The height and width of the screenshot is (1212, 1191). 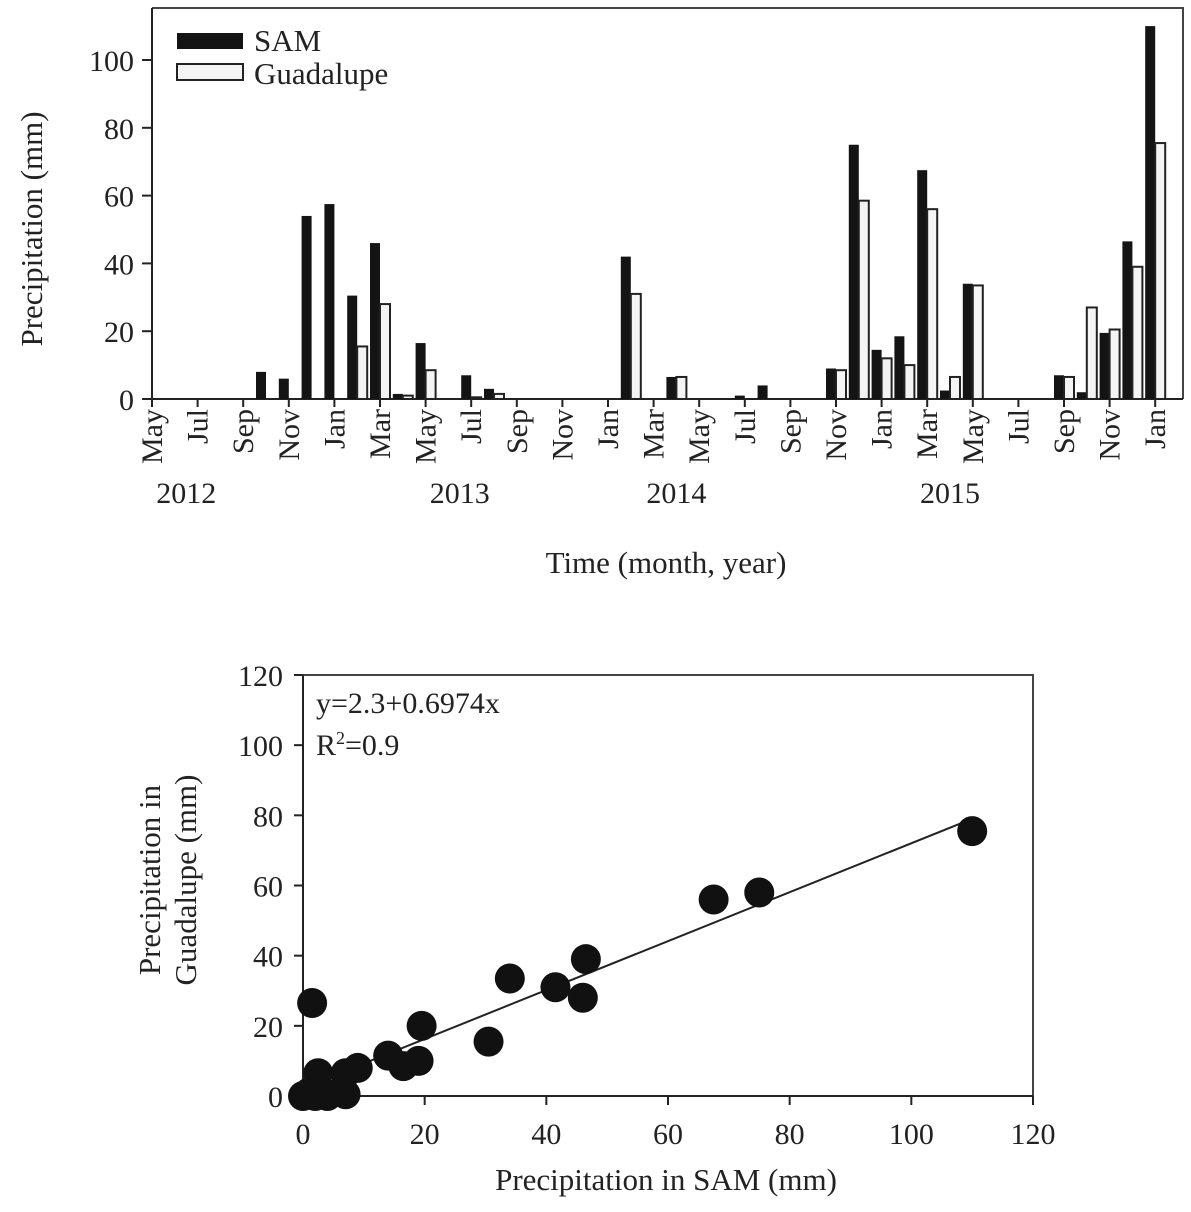 What do you see at coordinates (31, 228) in the screenshot?
I see `y-axis-title: Precipitation (mm)` at bounding box center [31, 228].